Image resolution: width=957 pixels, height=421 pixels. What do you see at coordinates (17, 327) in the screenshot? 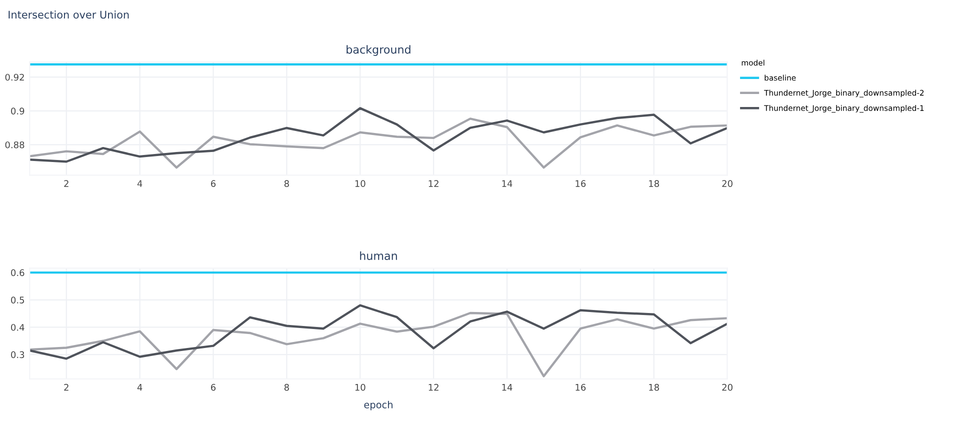
I see `y-tick-label: 0.4` at bounding box center [17, 327].